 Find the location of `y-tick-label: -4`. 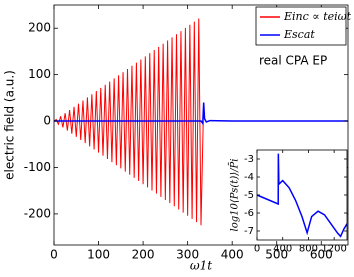

y-tick-label: -4 is located at coordinates (249, 177).